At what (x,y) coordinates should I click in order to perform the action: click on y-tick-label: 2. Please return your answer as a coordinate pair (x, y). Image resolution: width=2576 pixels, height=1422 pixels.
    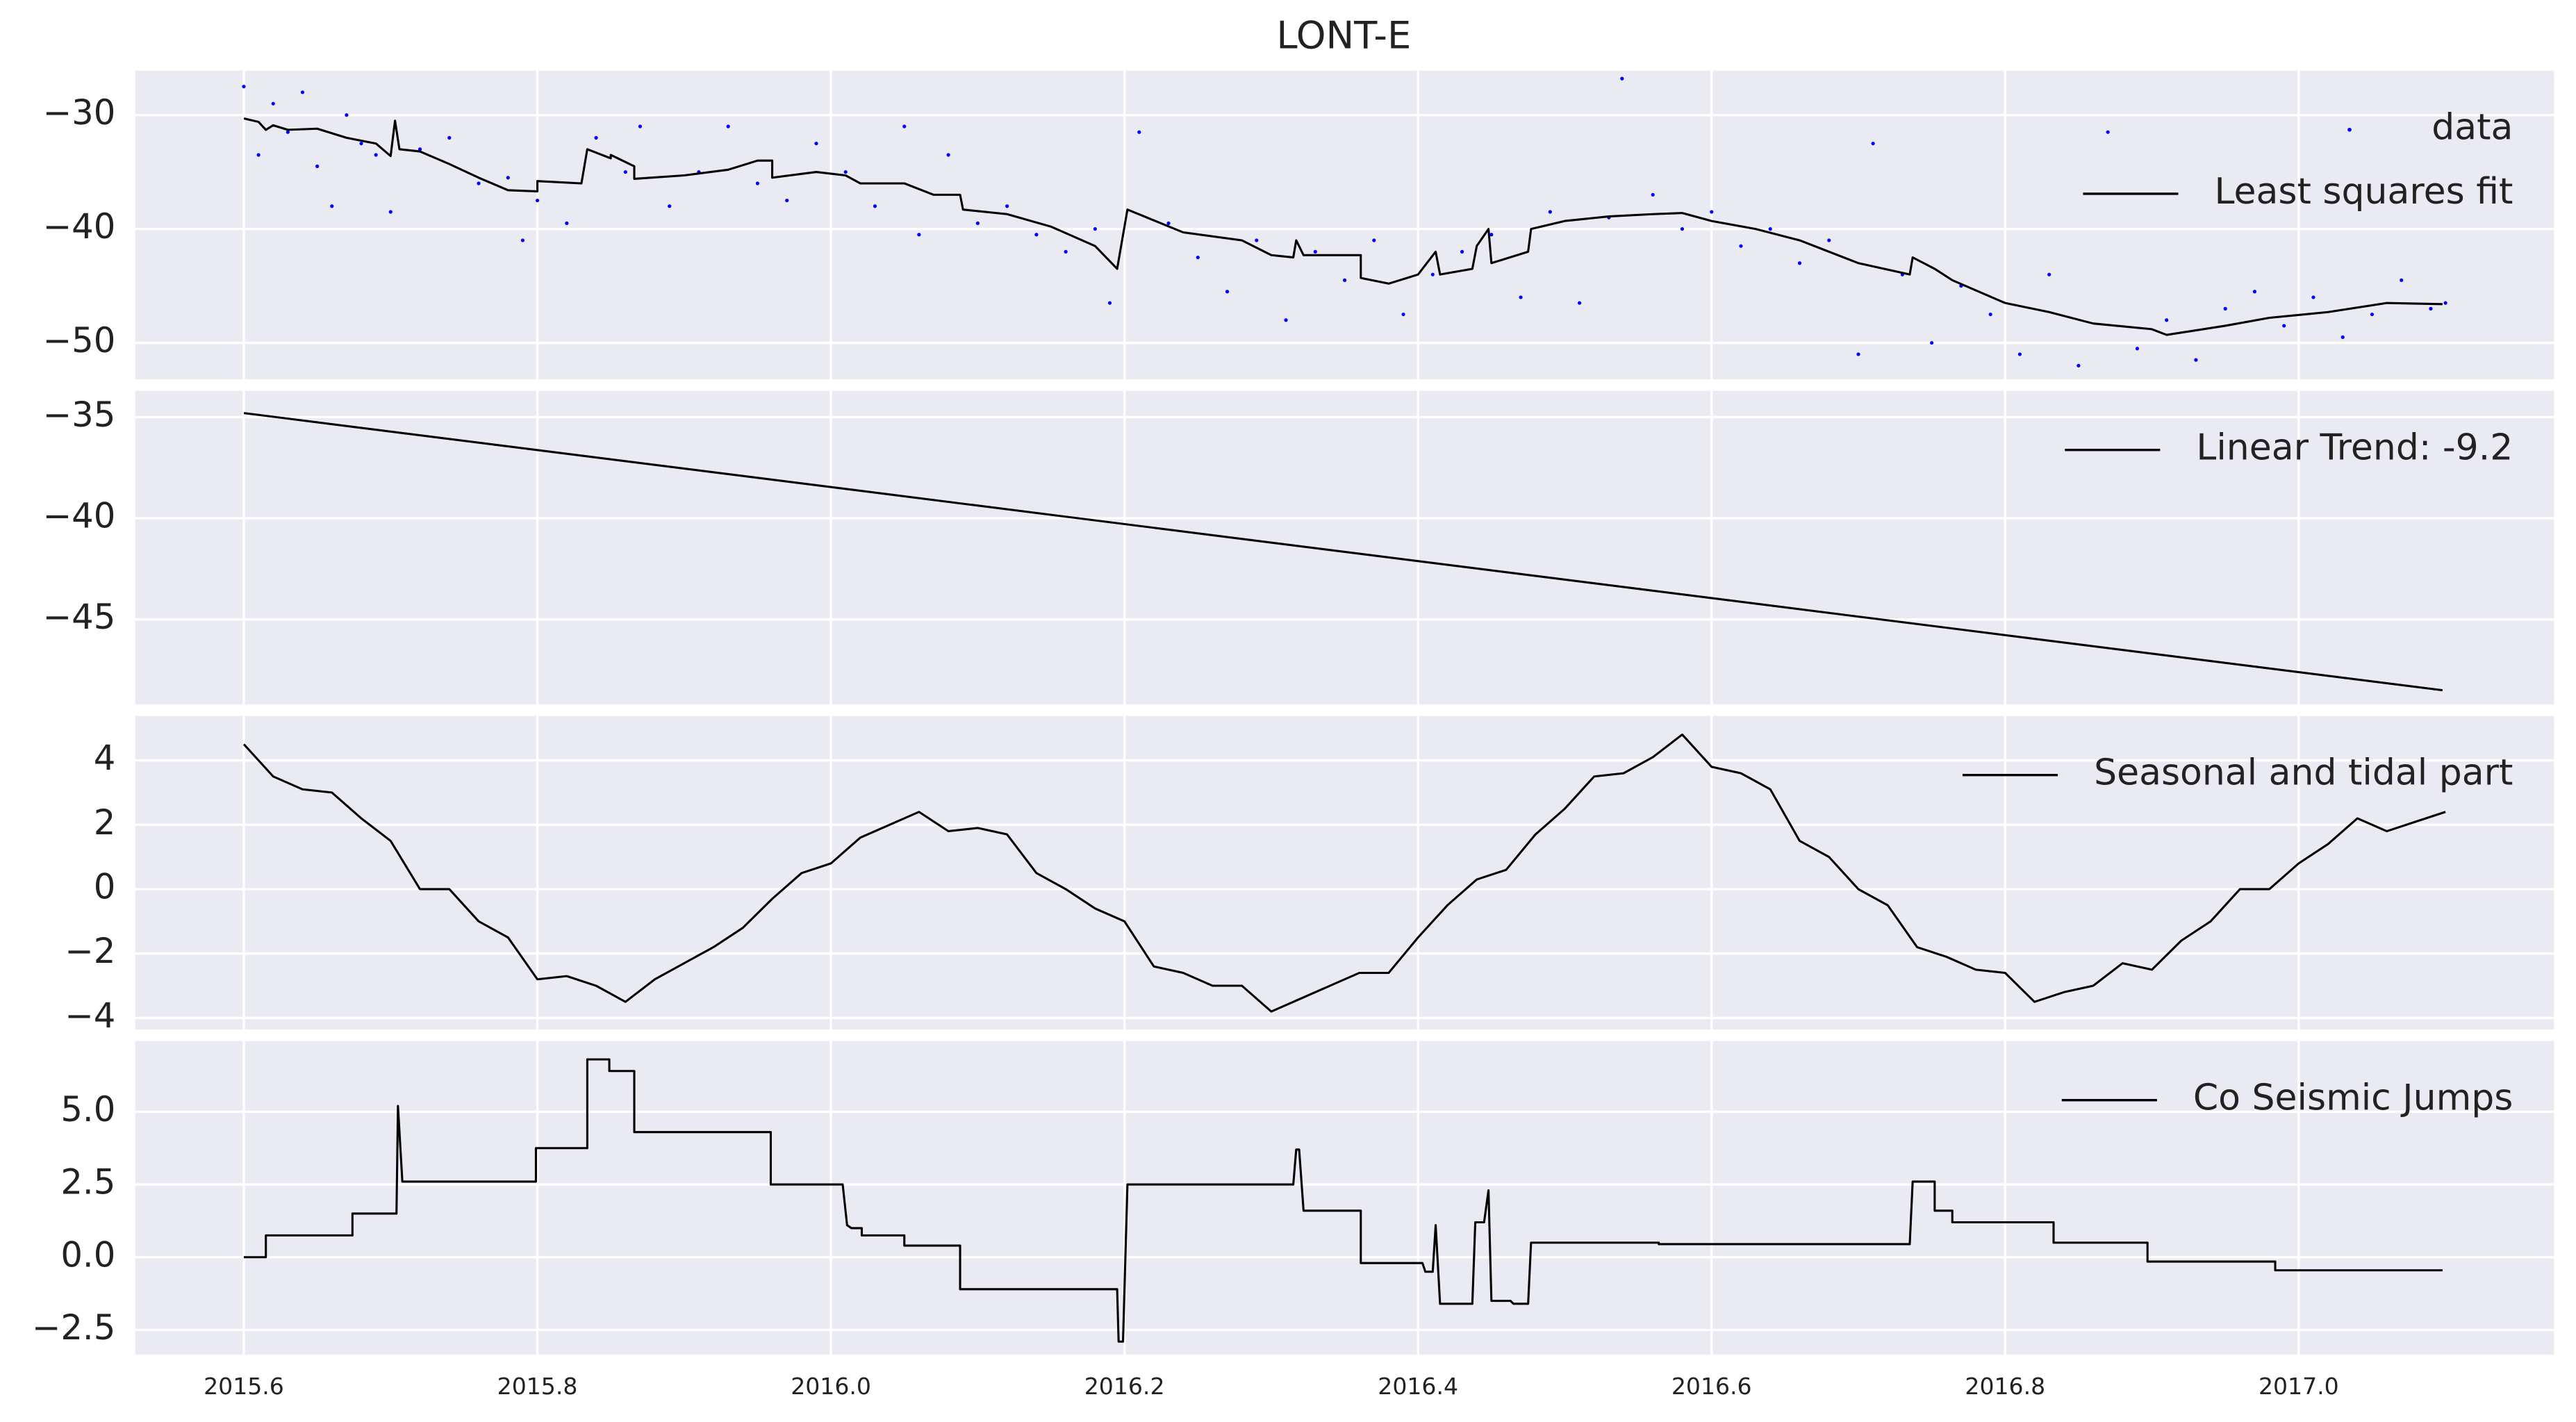
    Looking at the image, I should click on (105, 822).